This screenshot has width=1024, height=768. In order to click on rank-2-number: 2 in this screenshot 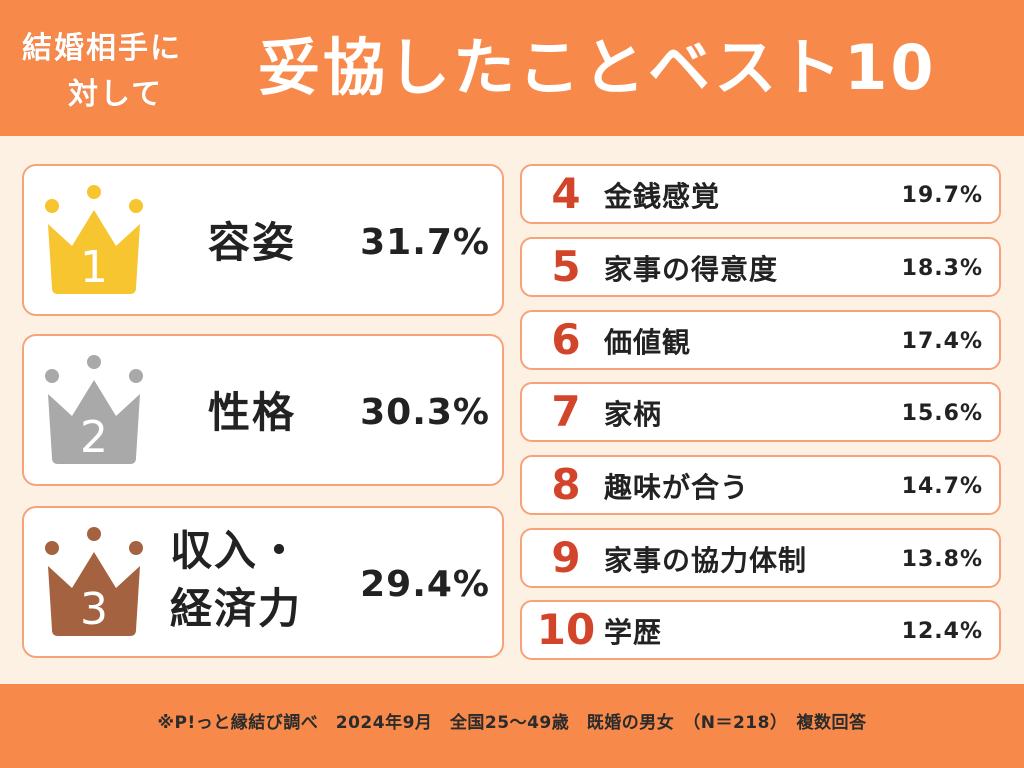, I will do `click(94, 437)`.